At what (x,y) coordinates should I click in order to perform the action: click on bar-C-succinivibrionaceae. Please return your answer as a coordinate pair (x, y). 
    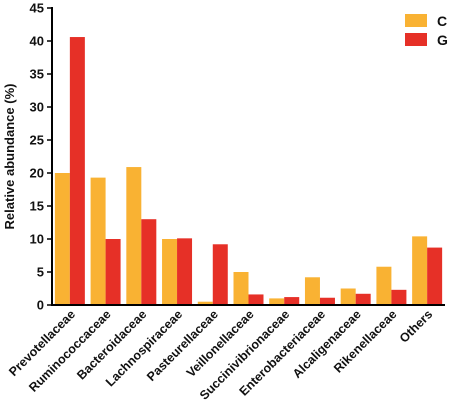
    Looking at the image, I should click on (277, 301).